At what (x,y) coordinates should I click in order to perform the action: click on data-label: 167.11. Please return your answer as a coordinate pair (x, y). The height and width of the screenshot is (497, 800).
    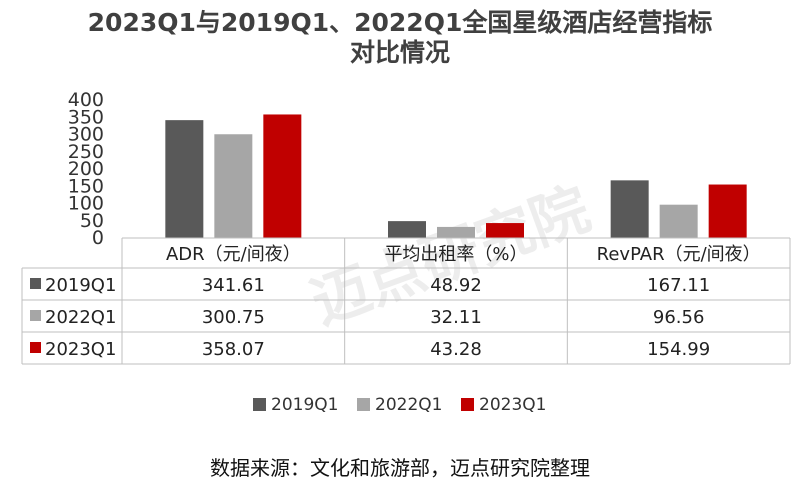
    Looking at the image, I should click on (678, 285).